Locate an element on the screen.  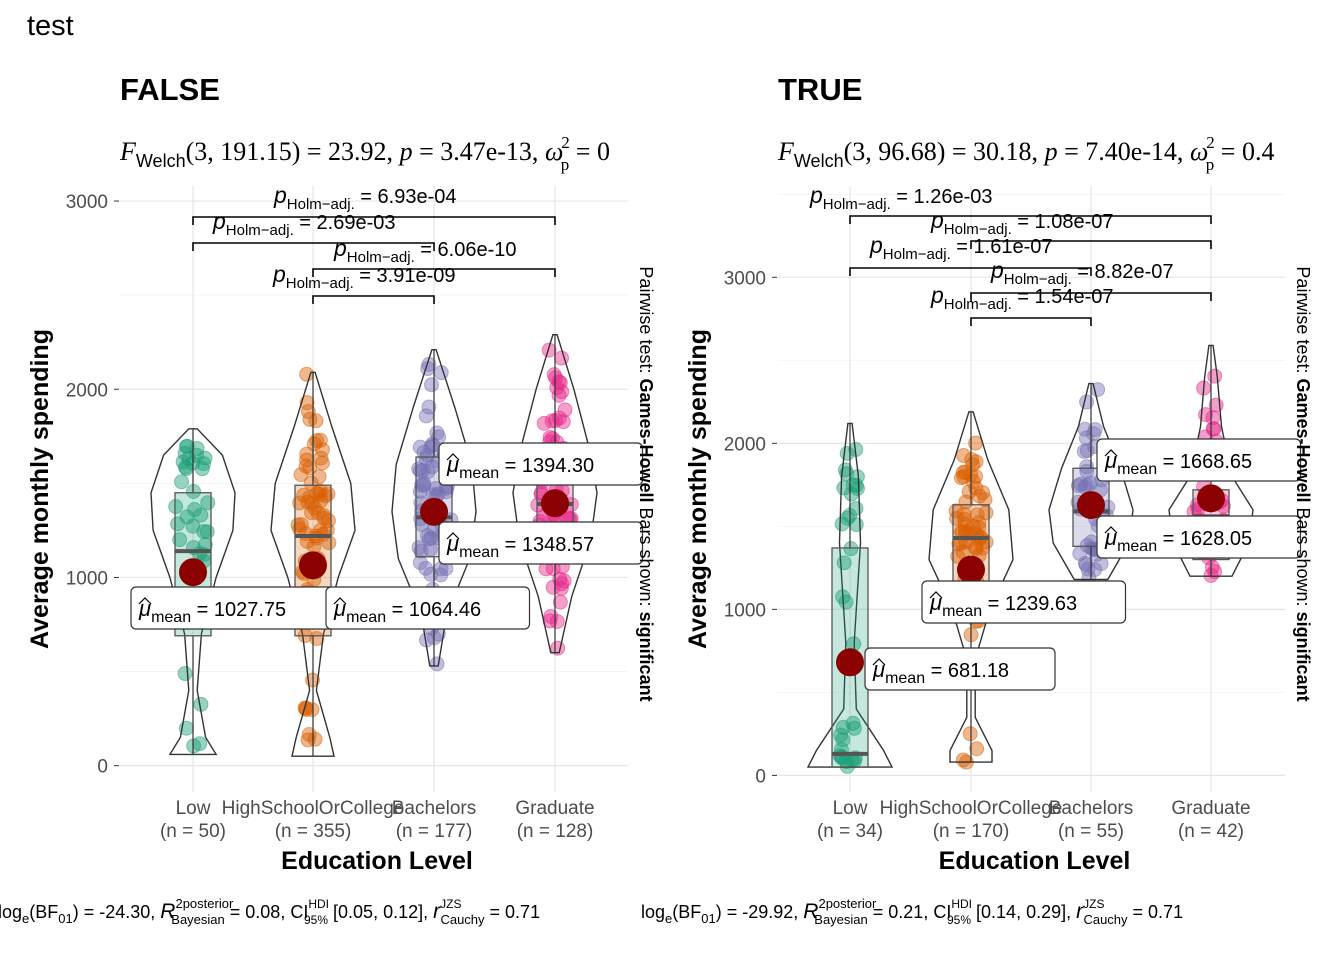
pairwise-bracket: pHolm−adj. = 6.93e-04 is located at coordinates (374, 203).